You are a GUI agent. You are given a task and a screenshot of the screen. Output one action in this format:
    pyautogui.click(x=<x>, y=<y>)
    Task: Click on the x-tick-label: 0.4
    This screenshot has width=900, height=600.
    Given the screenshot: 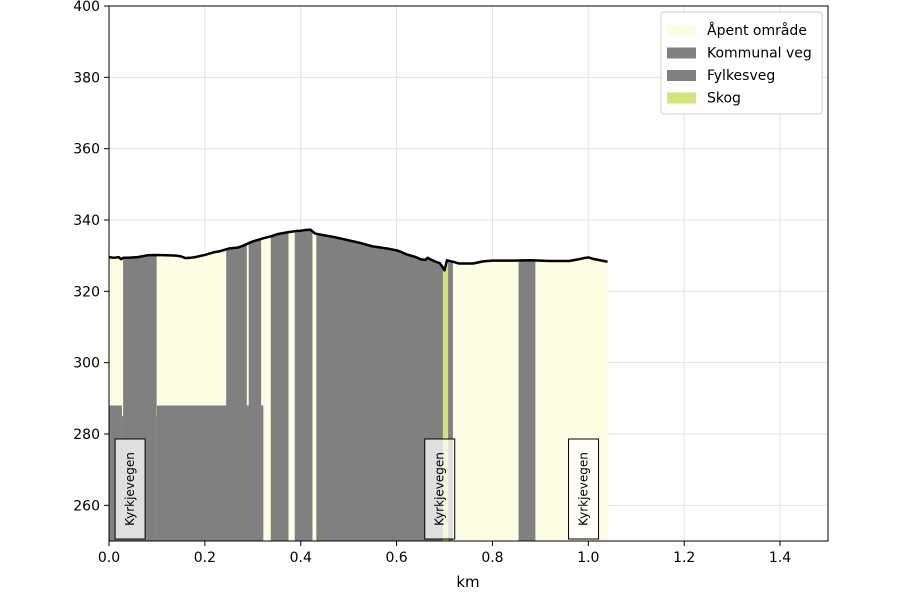 What is the action you would take?
    pyautogui.click(x=301, y=558)
    